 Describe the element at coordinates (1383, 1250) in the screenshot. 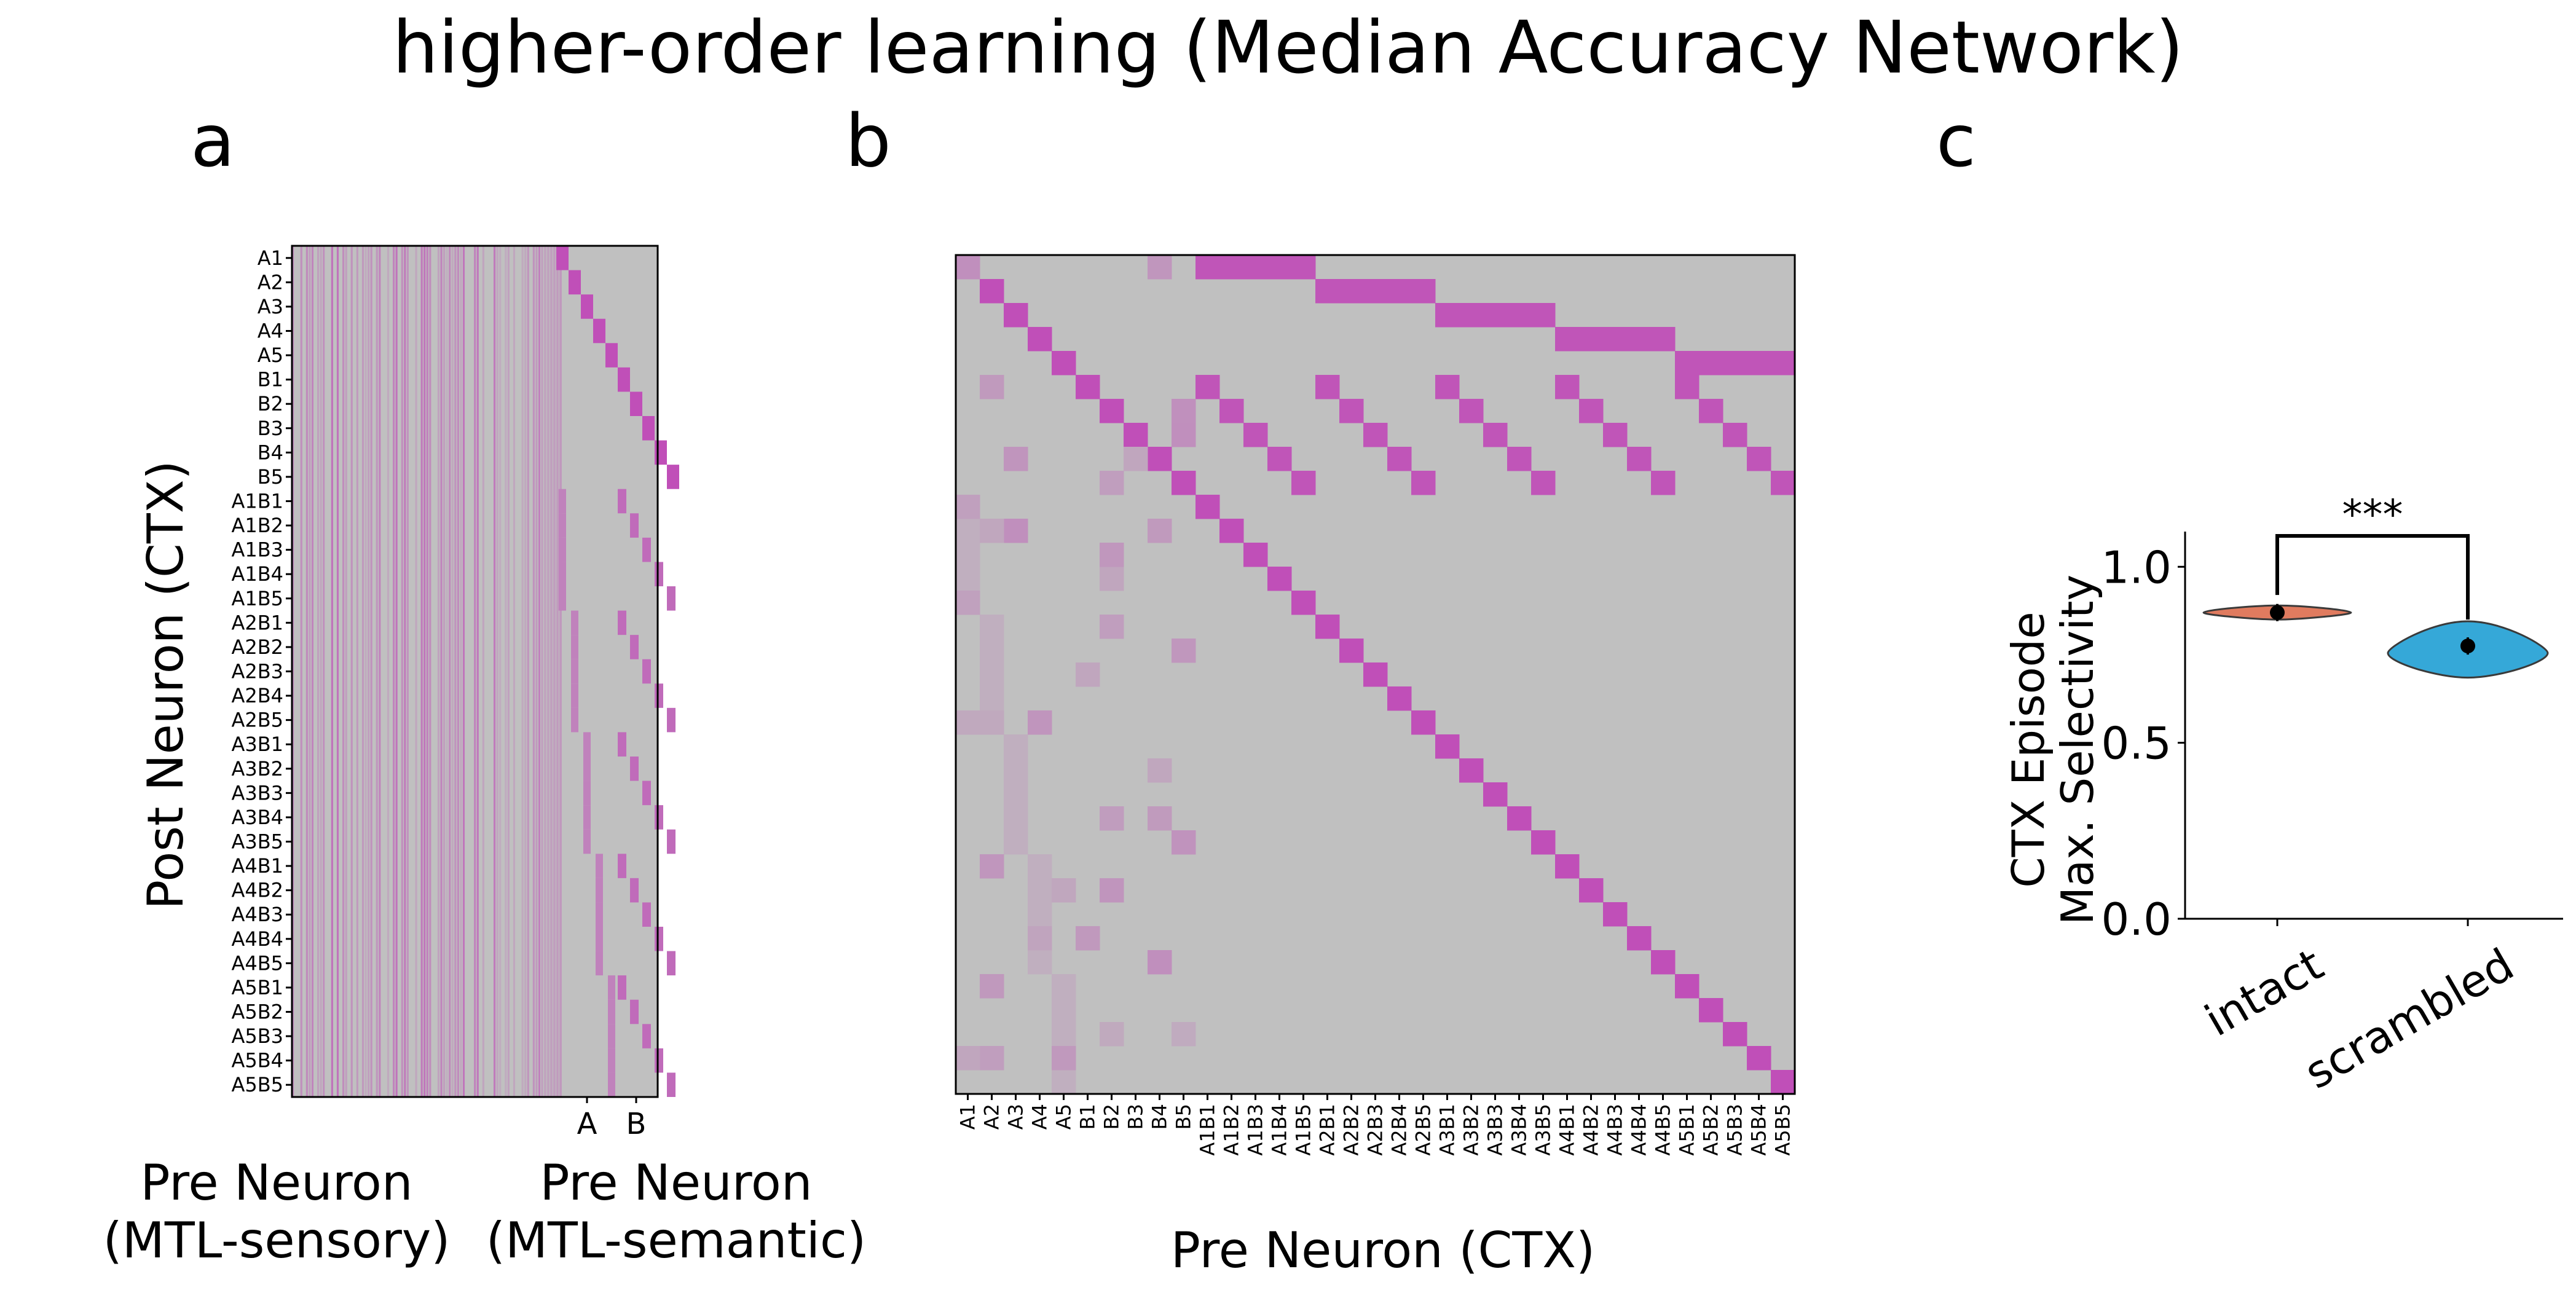

I see `panel-b-xlabel: Pre Neuron (CTX)` at that location.